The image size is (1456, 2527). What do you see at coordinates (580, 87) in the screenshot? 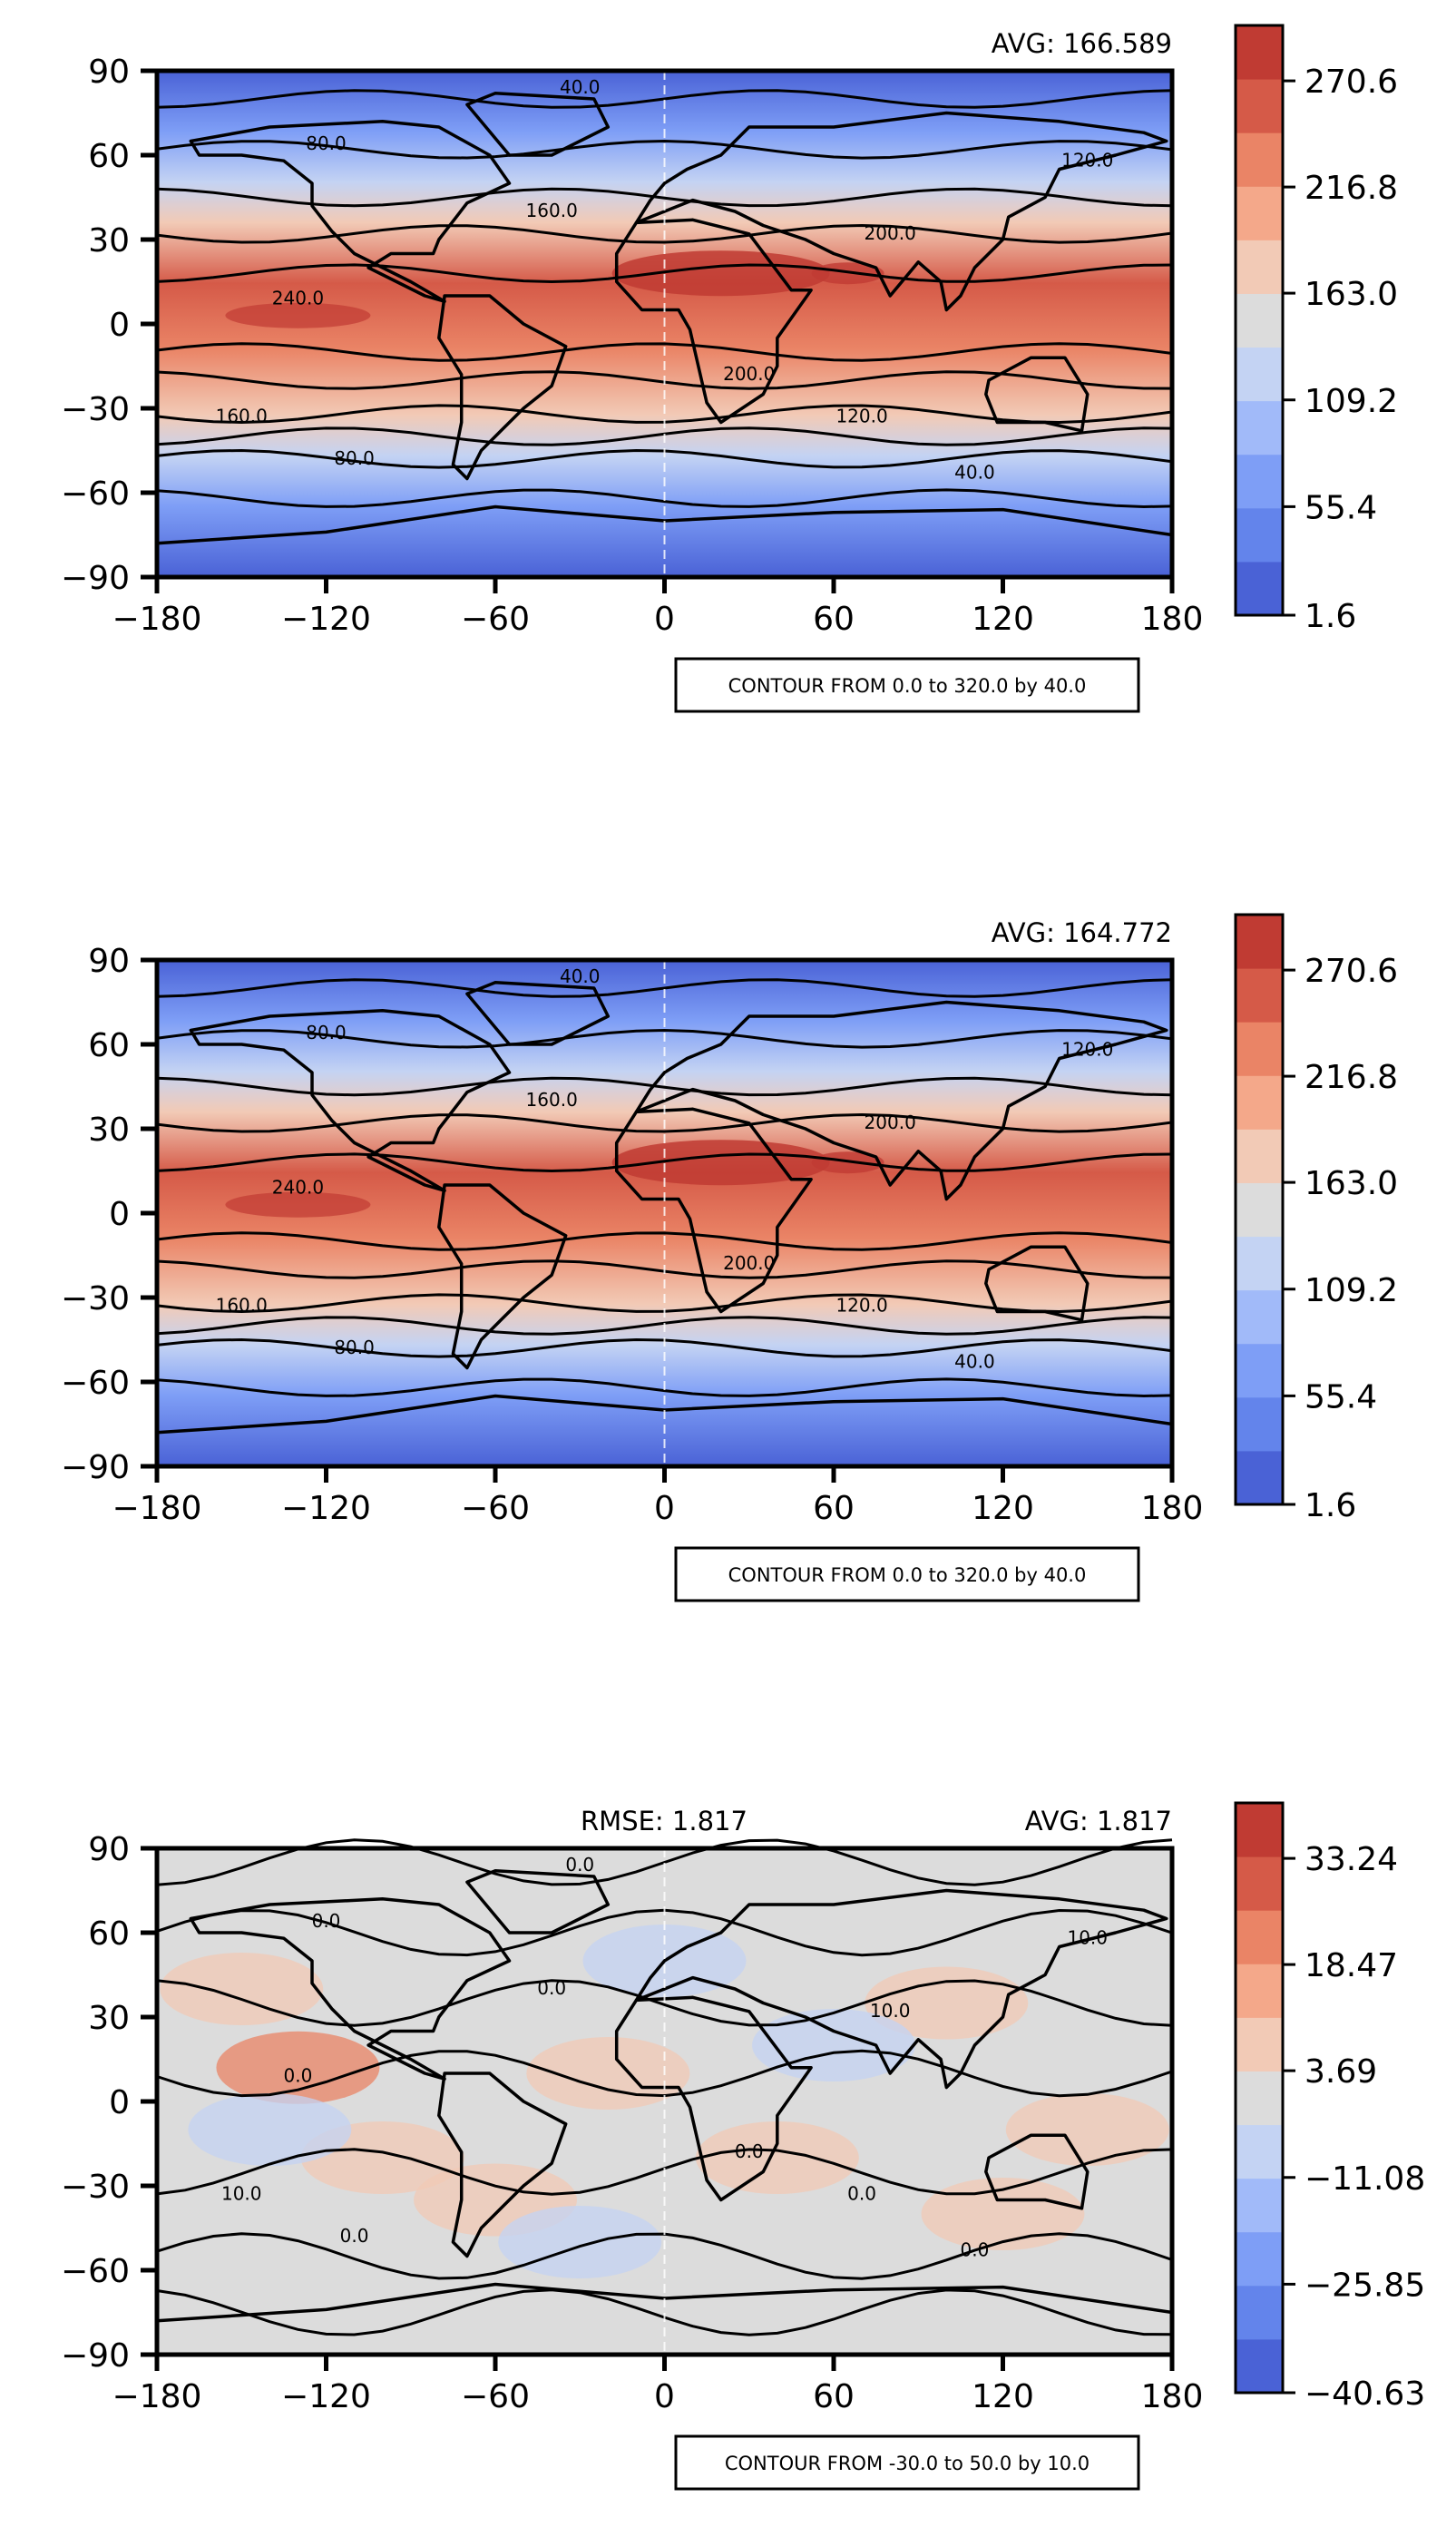
I see `contour-label: 40.0` at bounding box center [580, 87].